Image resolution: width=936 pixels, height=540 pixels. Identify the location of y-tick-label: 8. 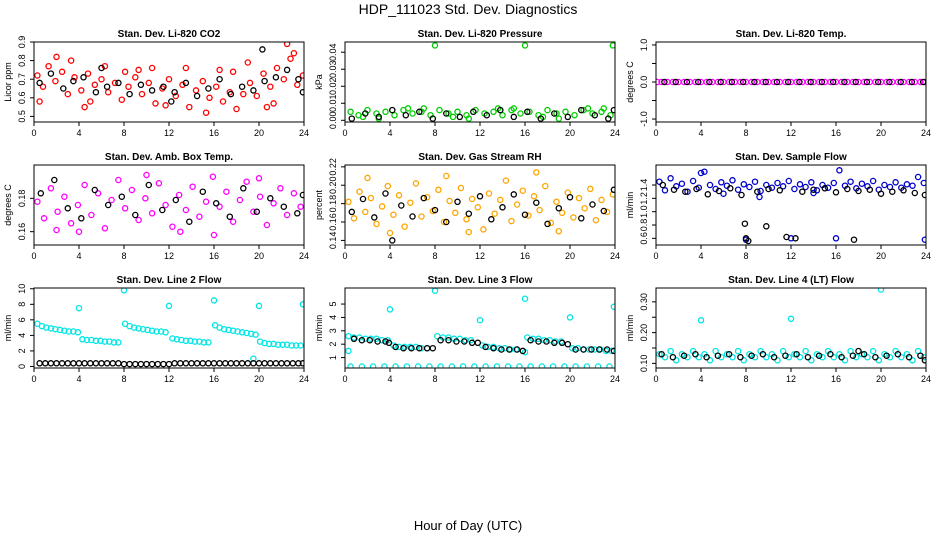
(22, 304).